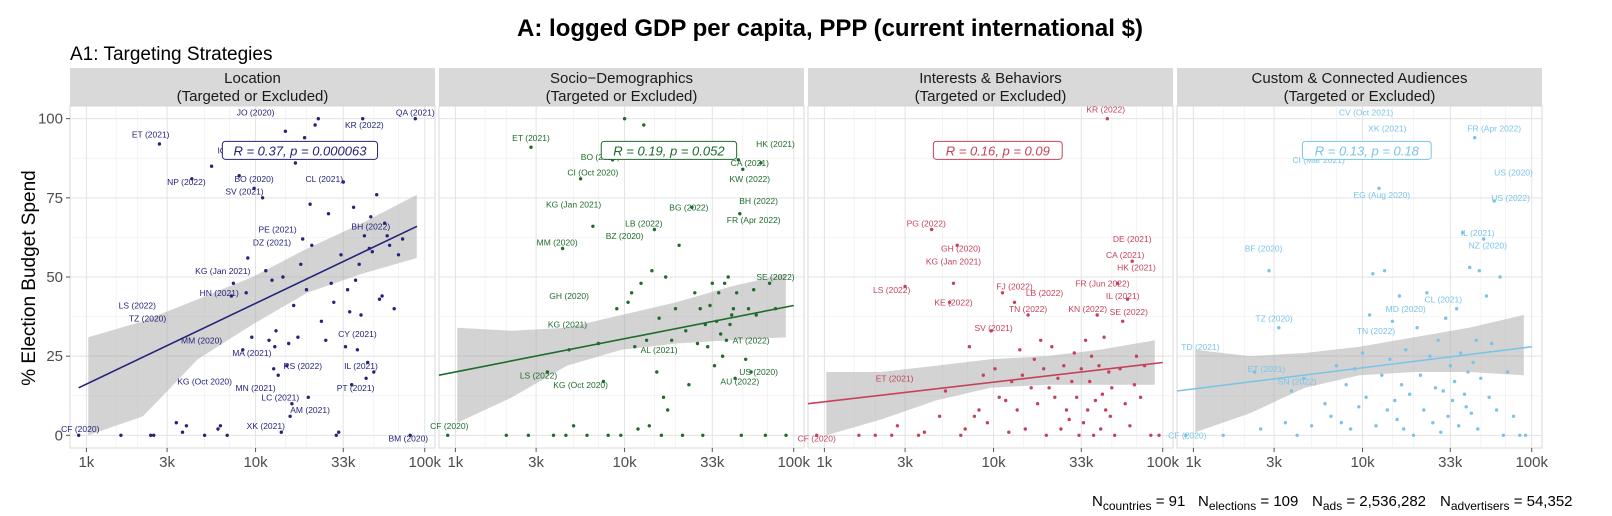 The height and width of the screenshot is (516, 1612). I want to click on x-tick-label: 10k, so click(255, 462).